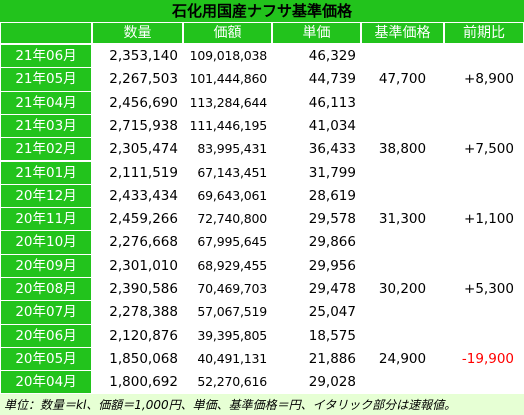  What do you see at coordinates (227, 103) in the screenshot?
I see `row-value: 113,284,644` at bounding box center [227, 103].